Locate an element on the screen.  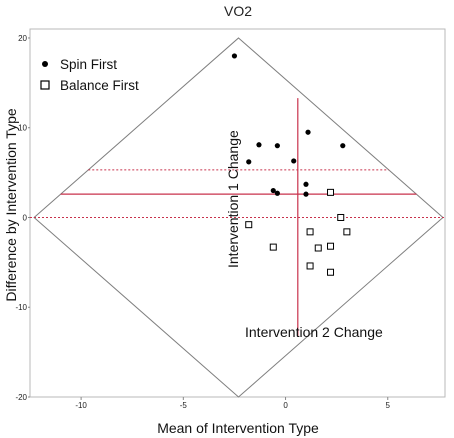
legend-balance-first-label: Balance First is located at coordinates (99, 85).